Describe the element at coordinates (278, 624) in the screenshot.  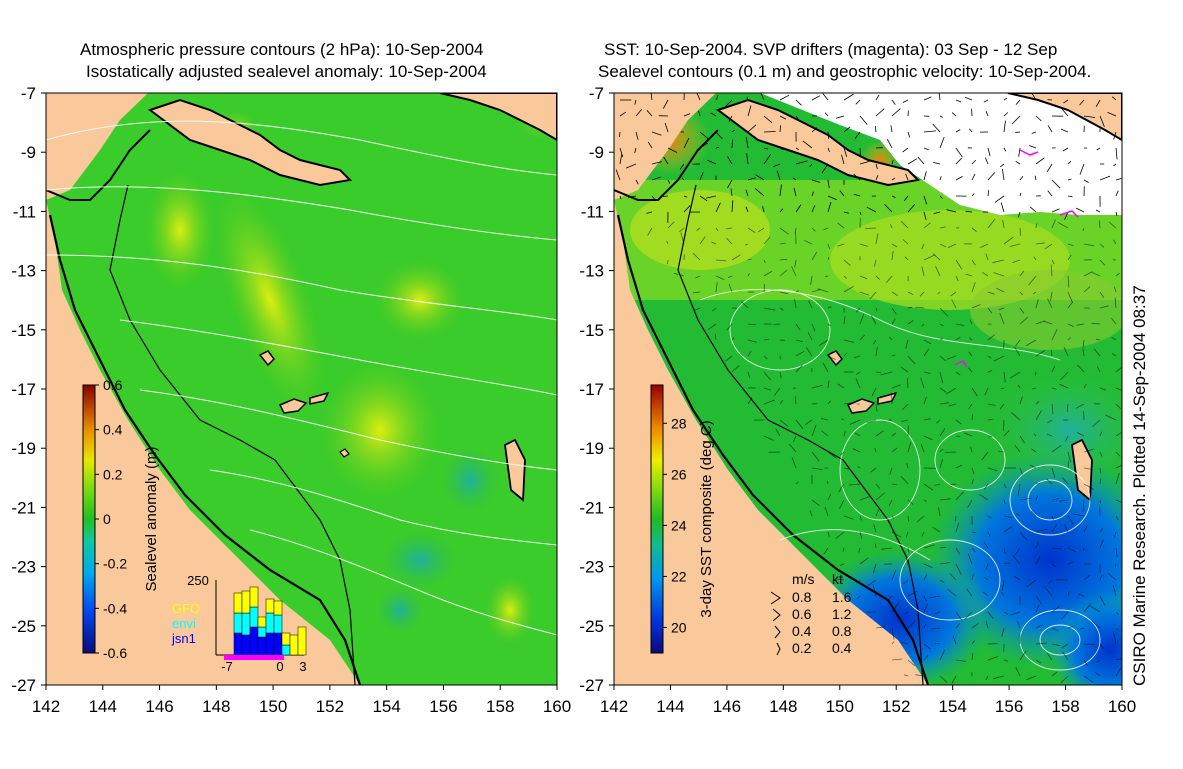
I see `histogram-bar` at that location.